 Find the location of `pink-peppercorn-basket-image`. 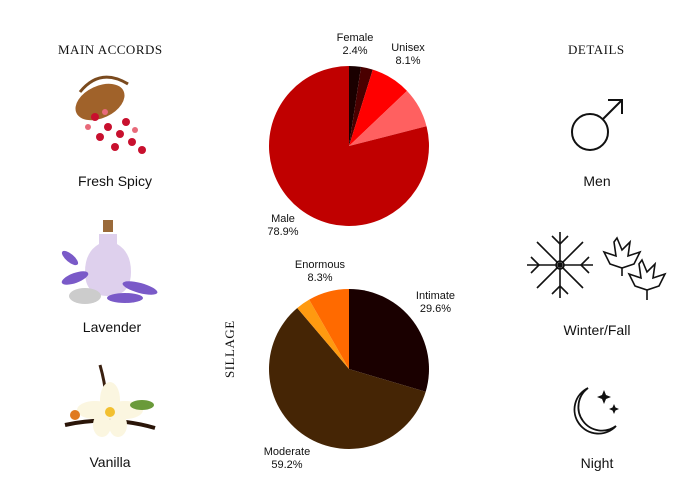

pink-peppercorn-basket-image is located at coordinates (110, 114).